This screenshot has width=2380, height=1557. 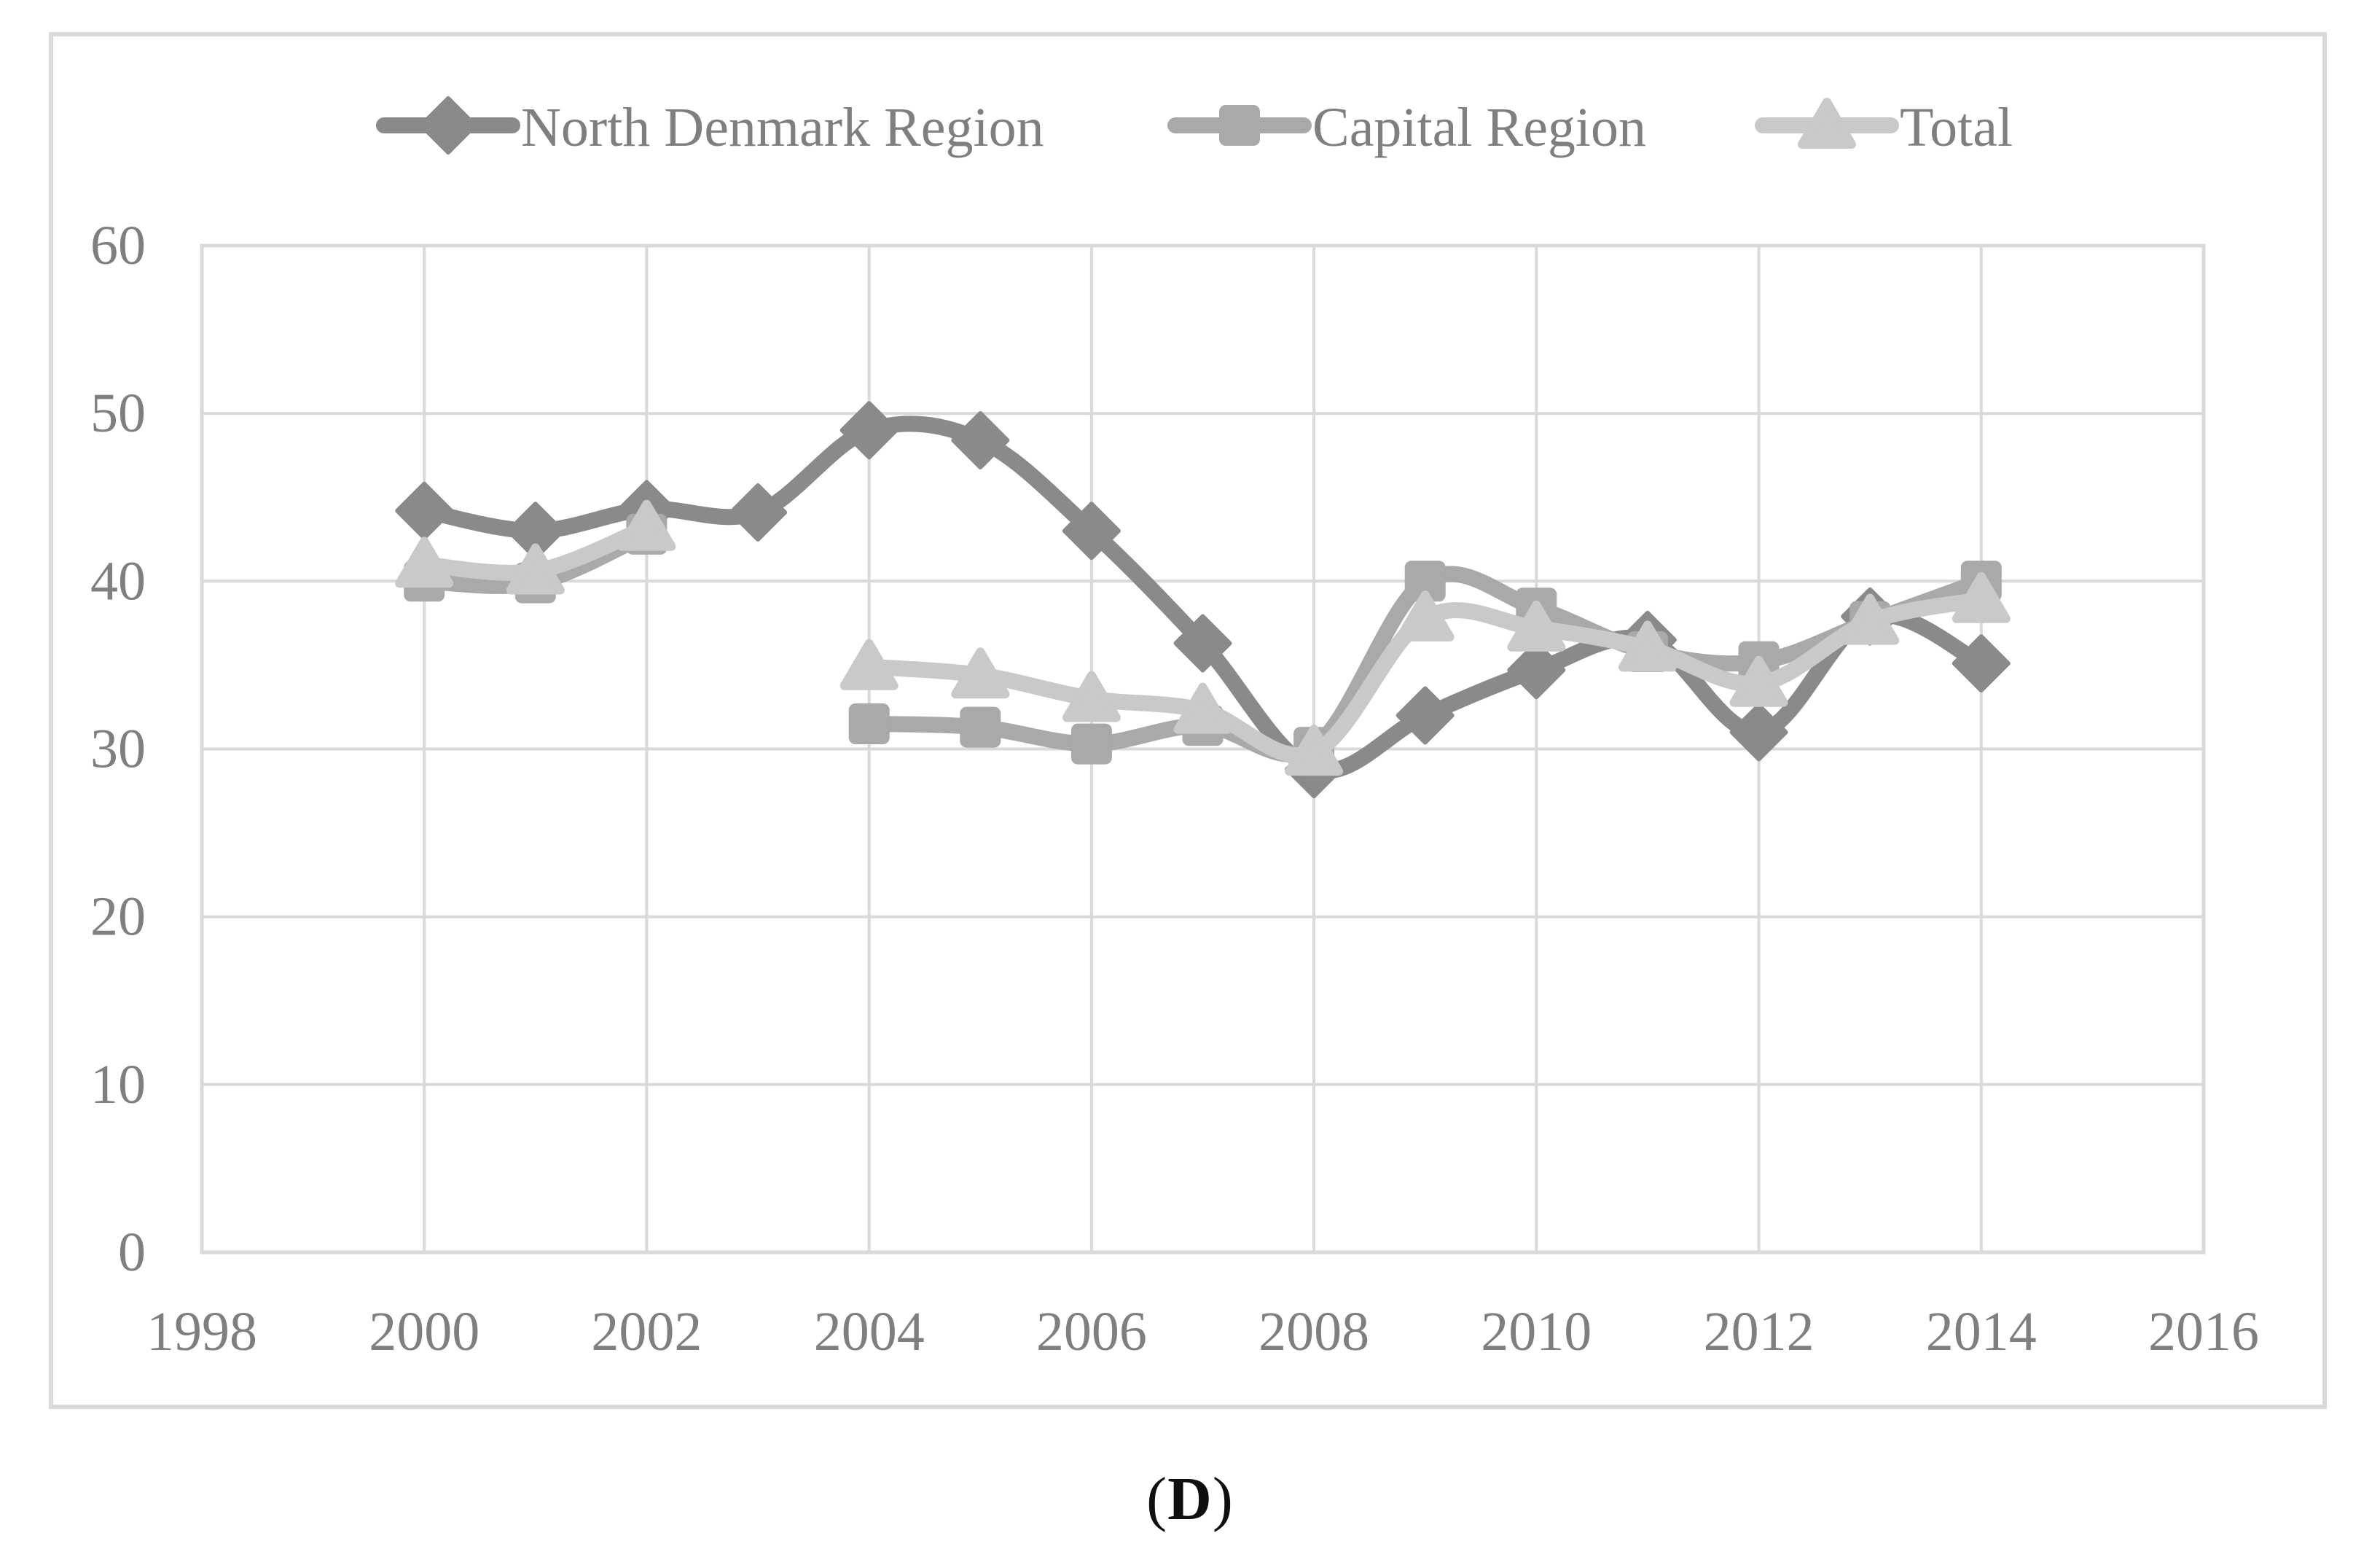 I want to click on figure-caption: (D), so click(x=1190, y=1499).